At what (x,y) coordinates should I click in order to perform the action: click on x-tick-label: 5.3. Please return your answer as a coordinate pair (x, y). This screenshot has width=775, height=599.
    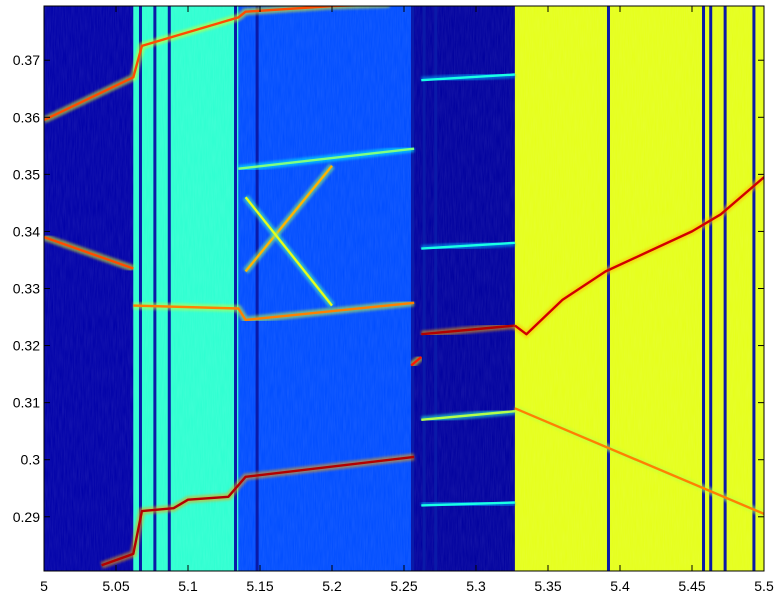
    Looking at the image, I should click on (476, 586).